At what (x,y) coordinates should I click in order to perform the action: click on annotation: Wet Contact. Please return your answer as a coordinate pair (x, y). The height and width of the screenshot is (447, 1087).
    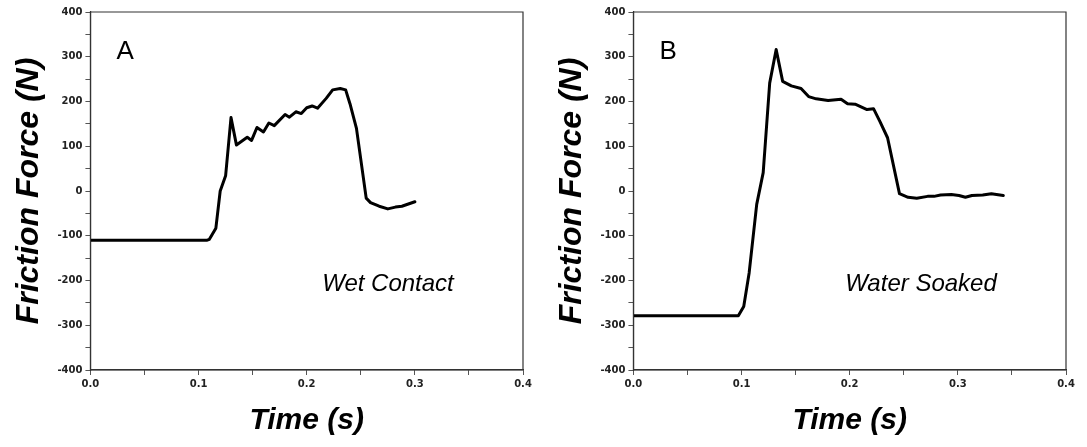
    Looking at the image, I should click on (389, 282).